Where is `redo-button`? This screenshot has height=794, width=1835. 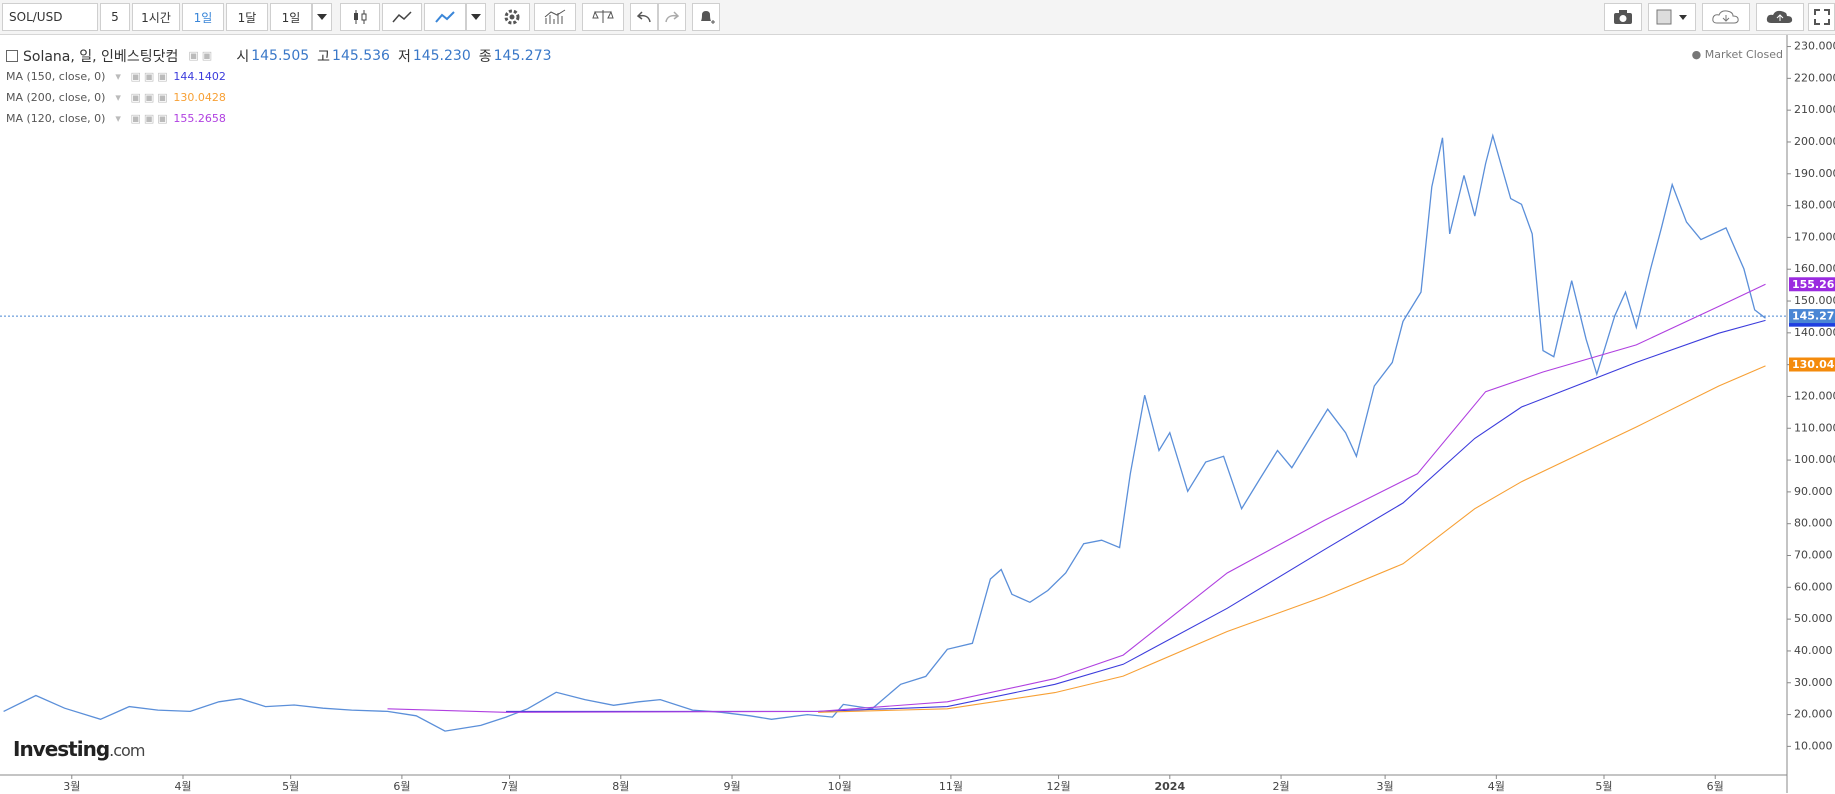
redo-button is located at coordinates (672, 17).